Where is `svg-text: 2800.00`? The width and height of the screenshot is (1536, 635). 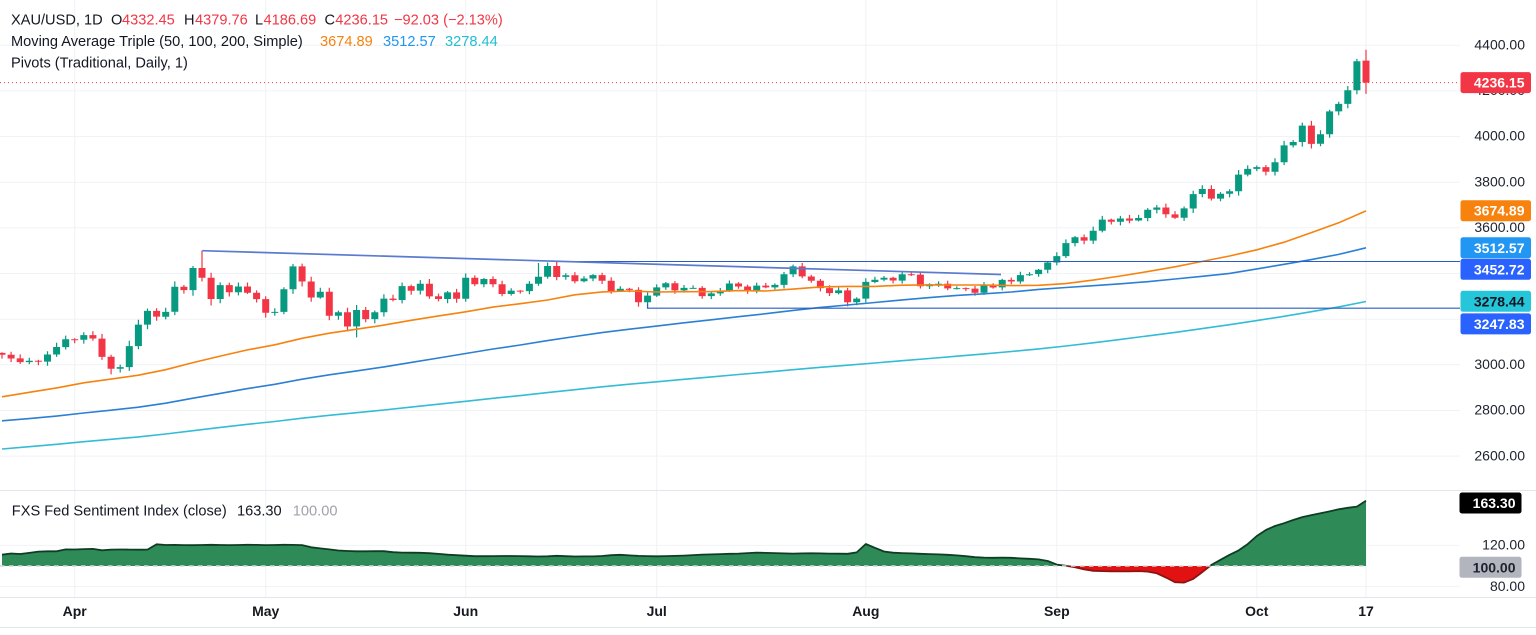
svg-text: 2800.00 is located at coordinates (1499, 410).